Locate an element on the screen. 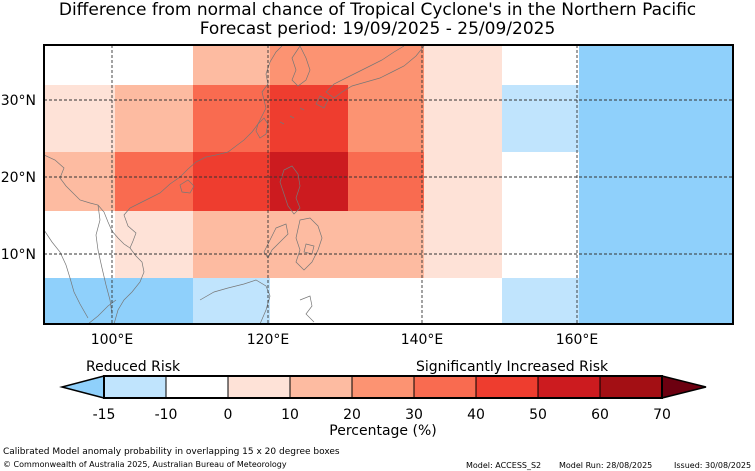 The height and width of the screenshot is (471, 755). lat-labels: 30°N 20°N 10°N is located at coordinates (18, 178).